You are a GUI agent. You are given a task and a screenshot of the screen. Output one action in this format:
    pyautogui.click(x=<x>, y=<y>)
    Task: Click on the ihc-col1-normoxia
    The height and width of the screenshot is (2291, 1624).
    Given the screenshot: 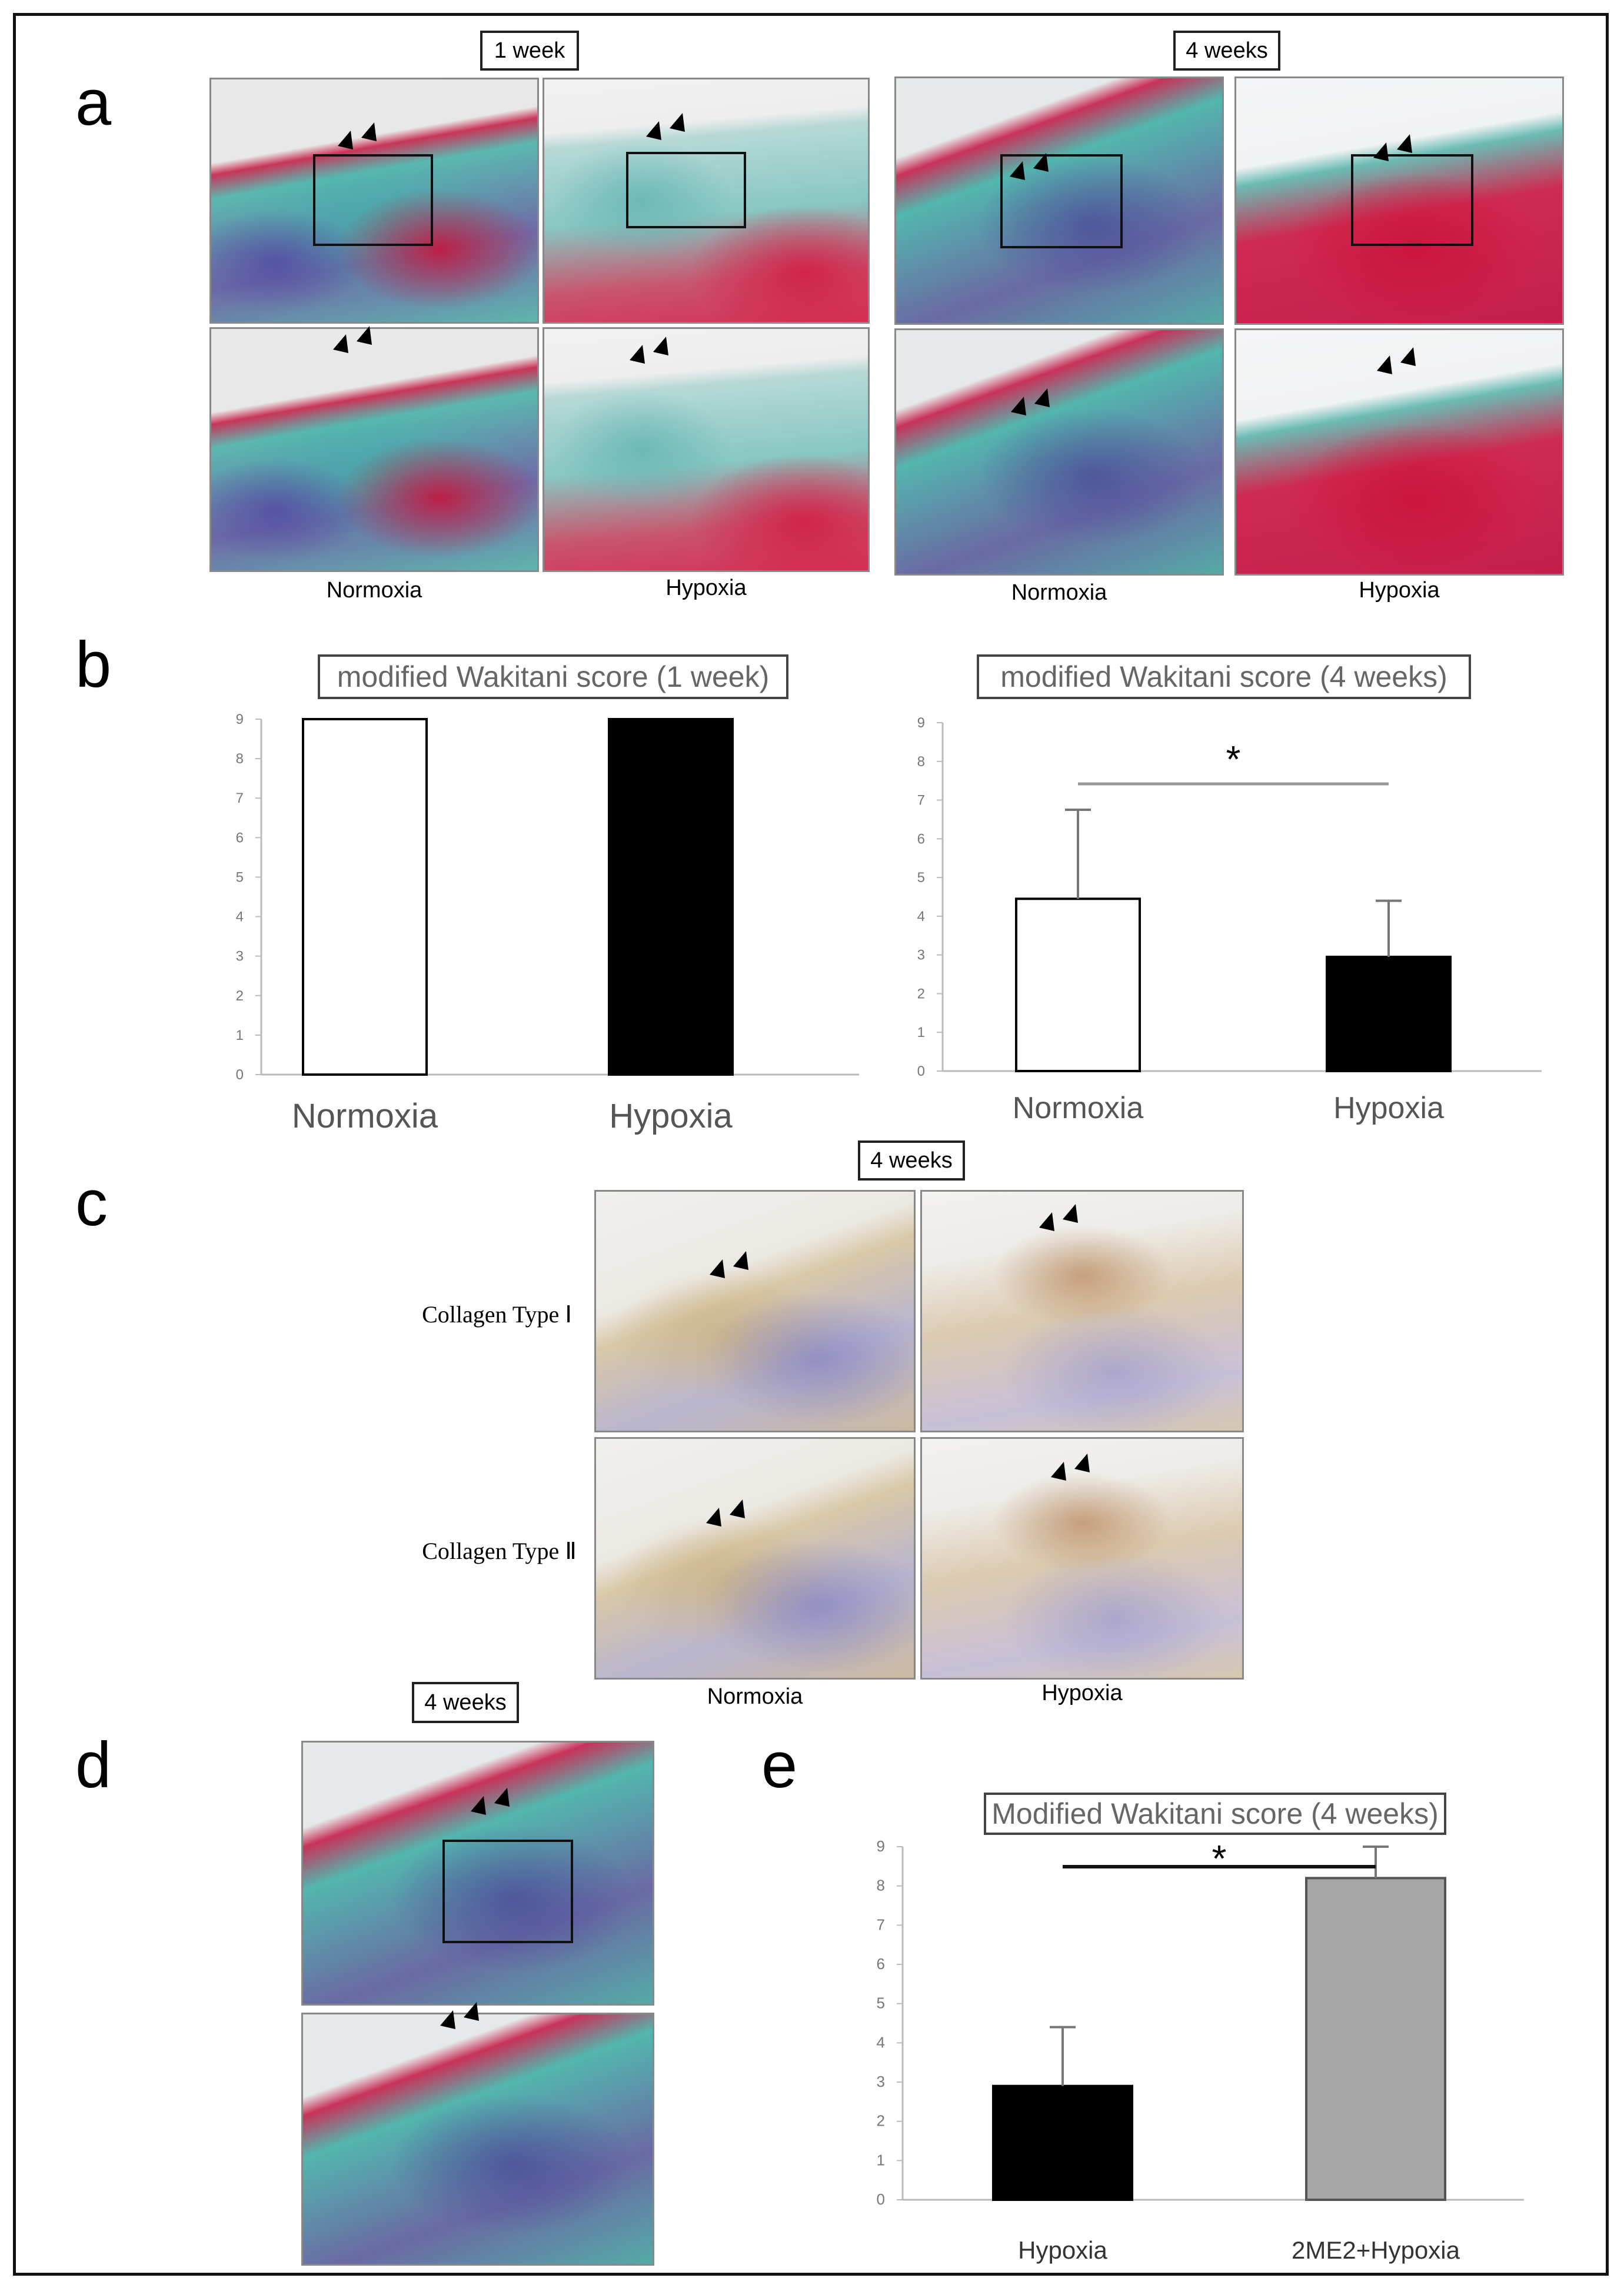 What is the action you would take?
    pyautogui.click(x=755, y=1311)
    